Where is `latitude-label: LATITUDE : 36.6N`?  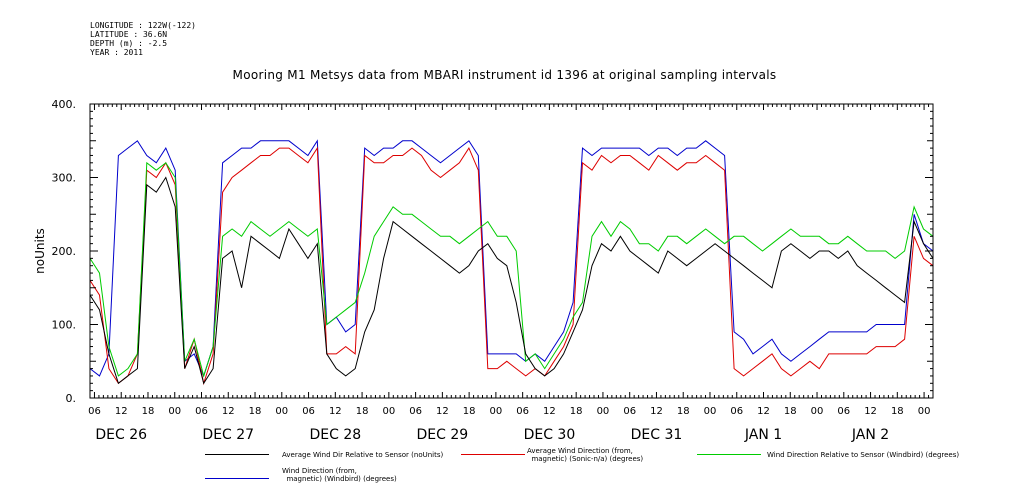
latitude-label: LATITUDE : 36.6N is located at coordinates (129, 34).